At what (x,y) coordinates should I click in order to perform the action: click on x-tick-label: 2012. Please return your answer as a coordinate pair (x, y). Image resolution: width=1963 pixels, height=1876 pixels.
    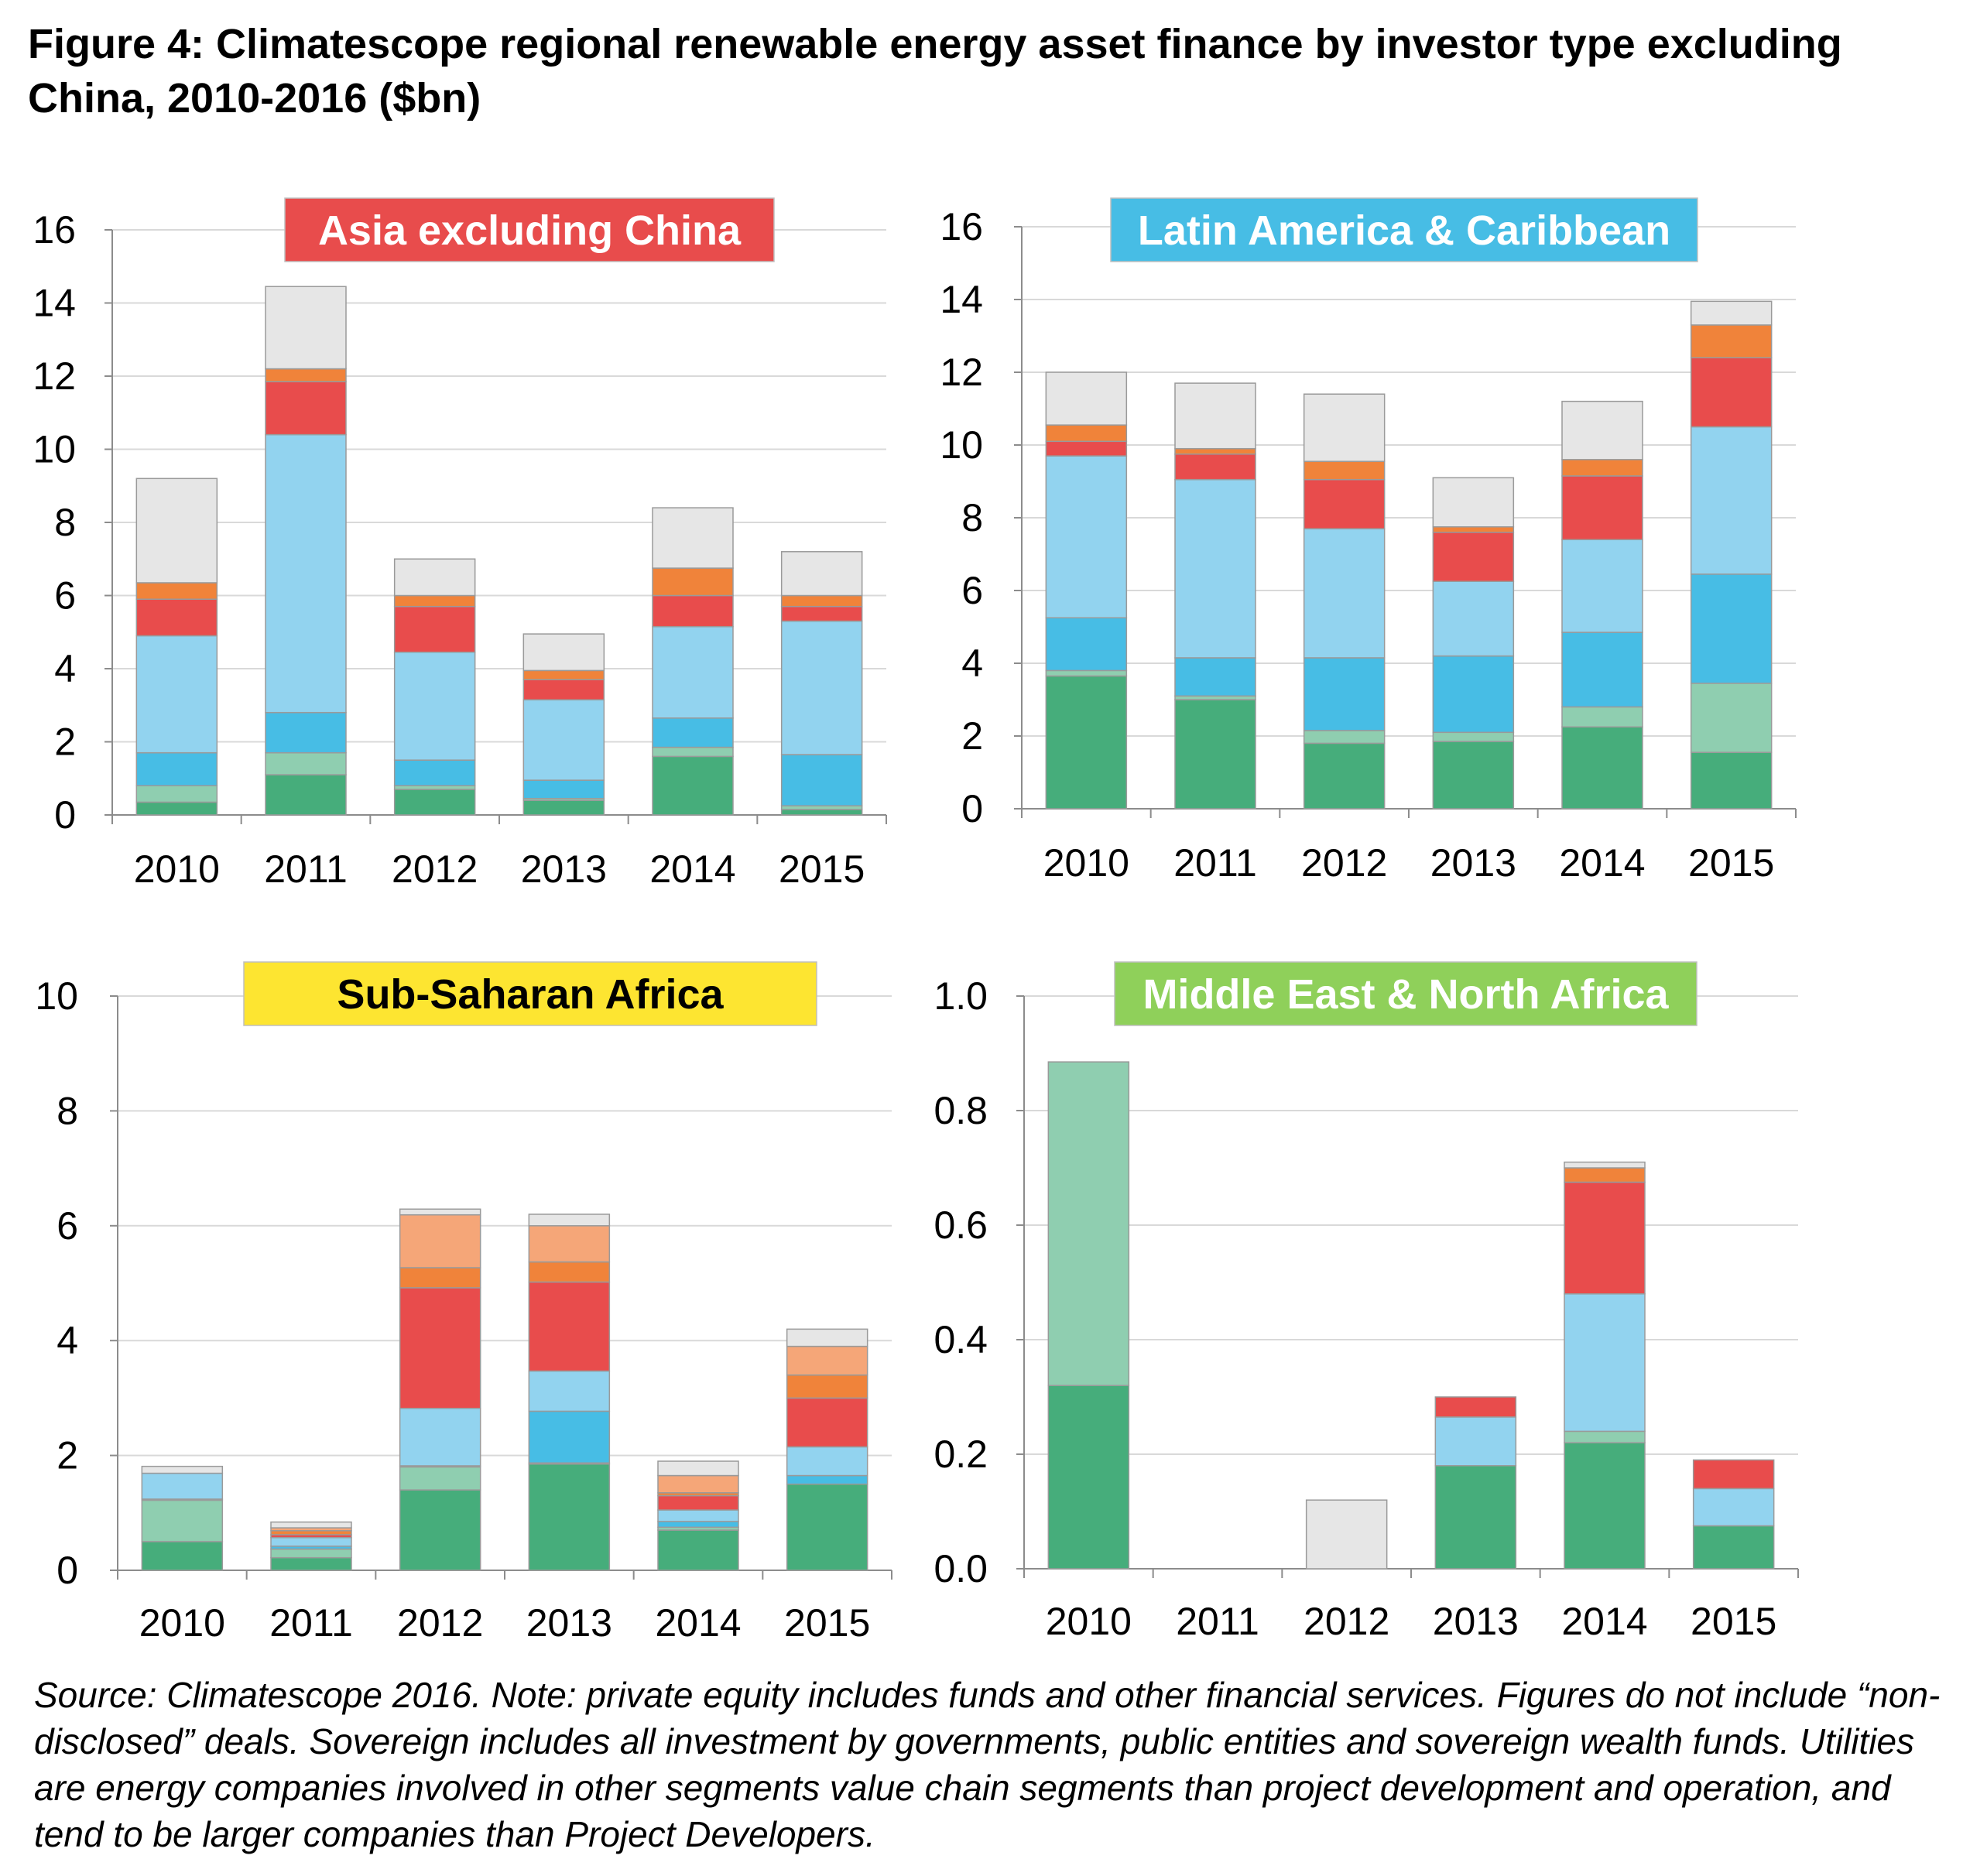
    Looking at the image, I should click on (1344, 863).